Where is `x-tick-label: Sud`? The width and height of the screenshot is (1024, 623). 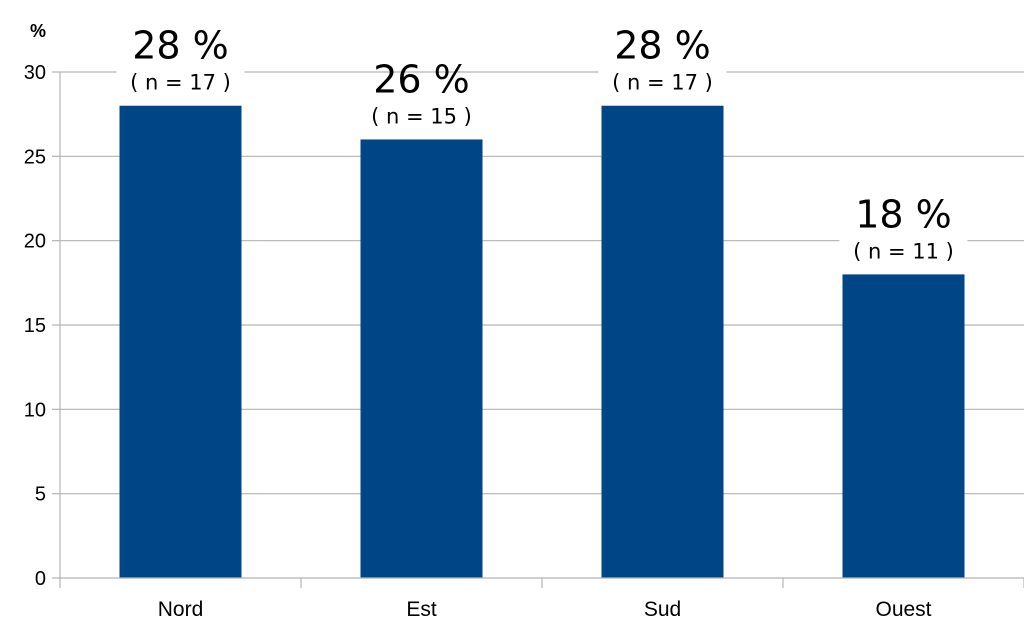 x-tick-label: Sud is located at coordinates (662, 609).